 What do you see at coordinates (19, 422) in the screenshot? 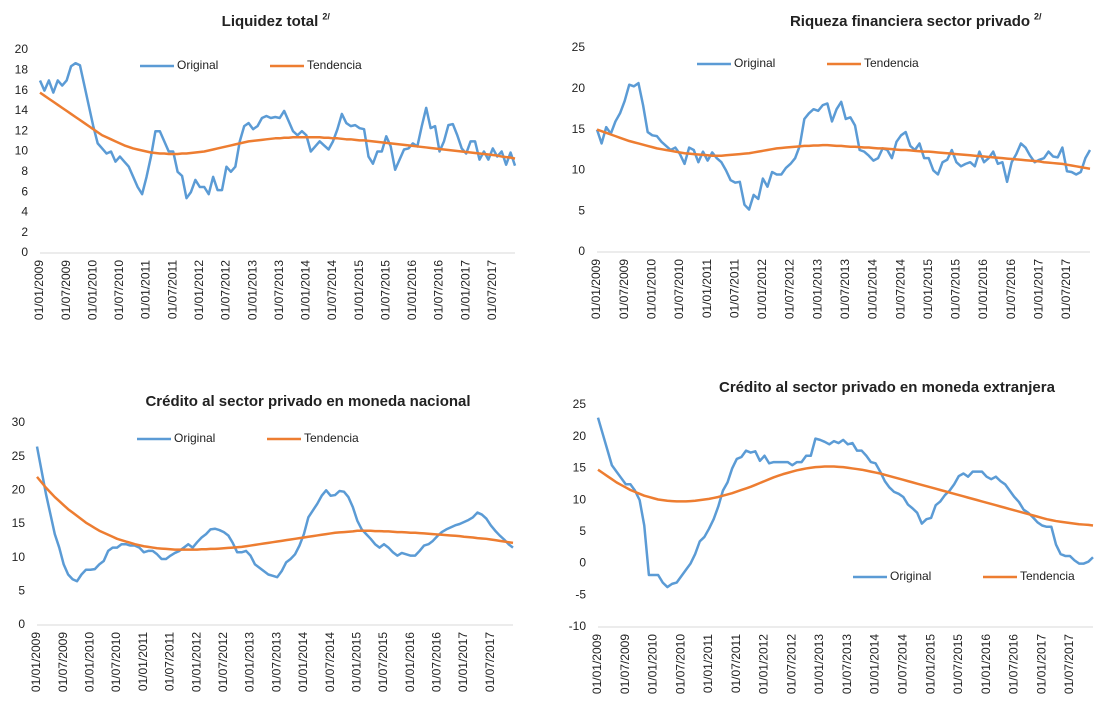
I see `y-tick-label: 30` at bounding box center [19, 422].